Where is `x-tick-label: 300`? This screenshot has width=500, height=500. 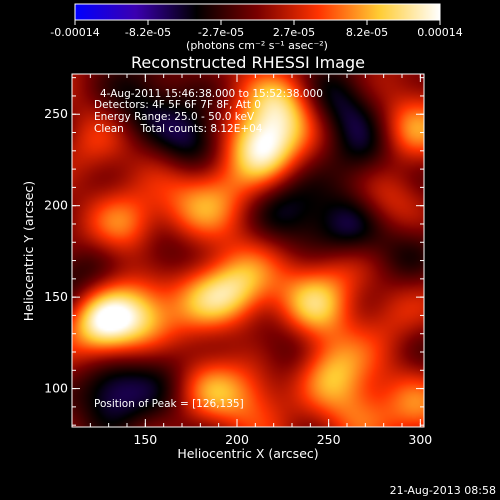 x-tick-label: 300 is located at coordinates (420, 439).